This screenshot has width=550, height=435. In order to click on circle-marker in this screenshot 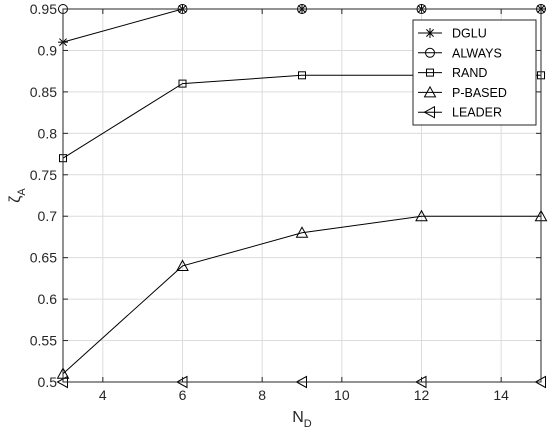, I will do `click(430, 52)`.